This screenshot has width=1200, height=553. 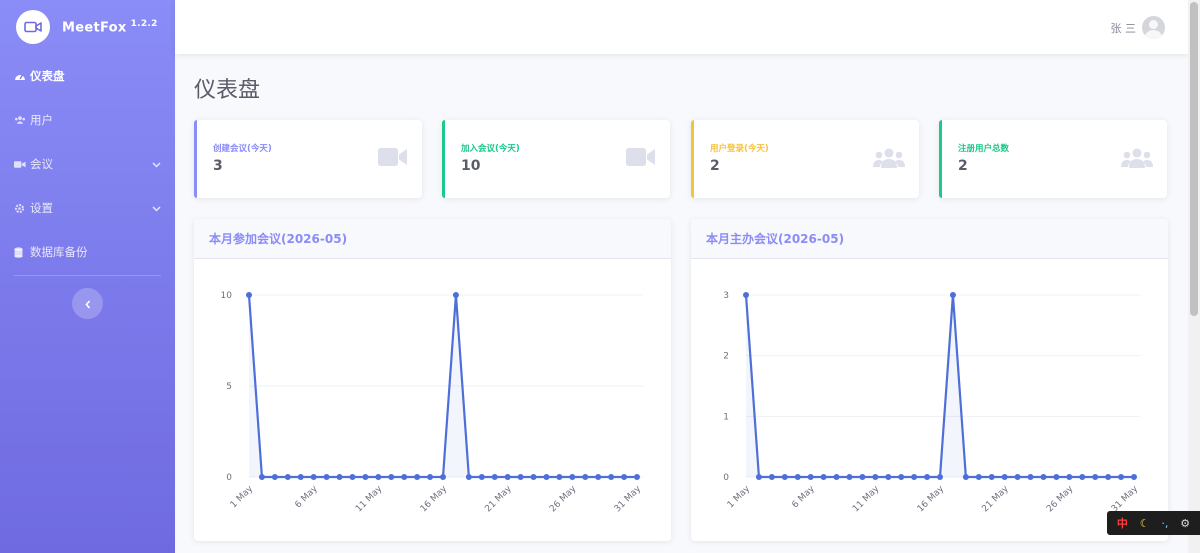 What do you see at coordinates (218, 166) in the screenshot?
I see `card-value: 3` at bounding box center [218, 166].